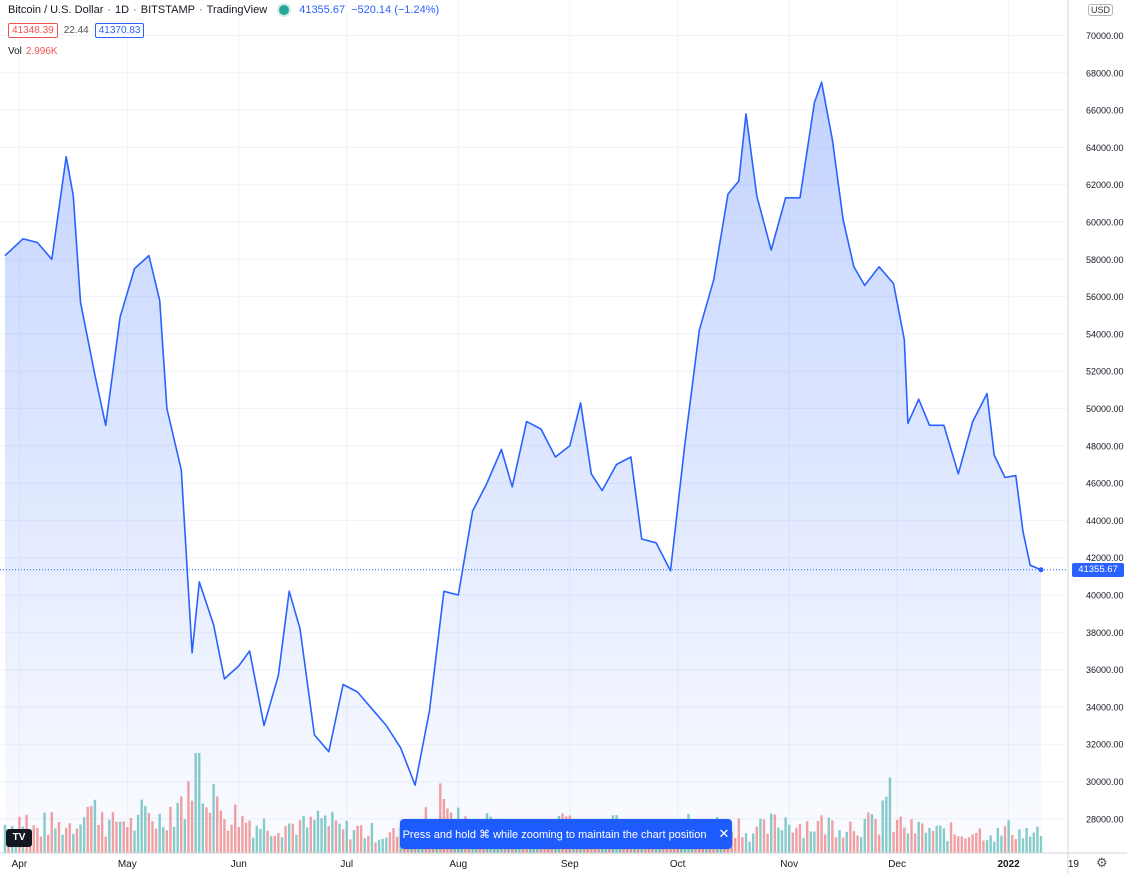 The image size is (1127, 873). I want to click on x-tick-label: Aug, so click(458, 864).